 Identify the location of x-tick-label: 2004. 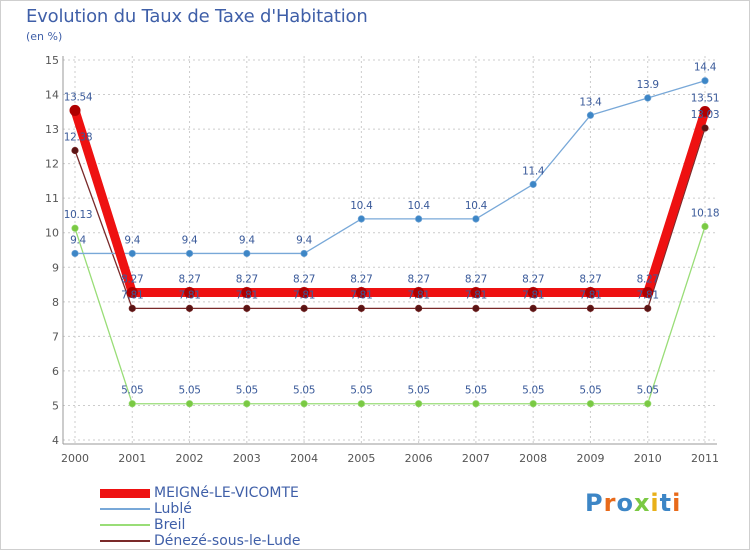
(304, 458).